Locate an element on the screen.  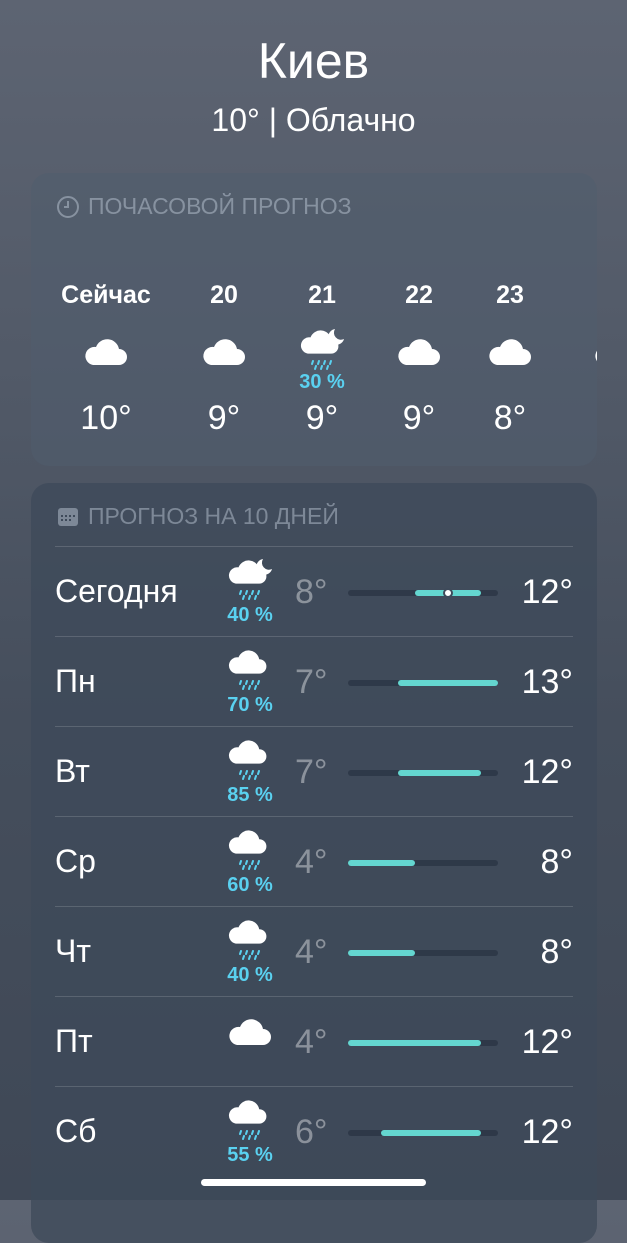
hour-label: Сейчас is located at coordinates (106, 295).